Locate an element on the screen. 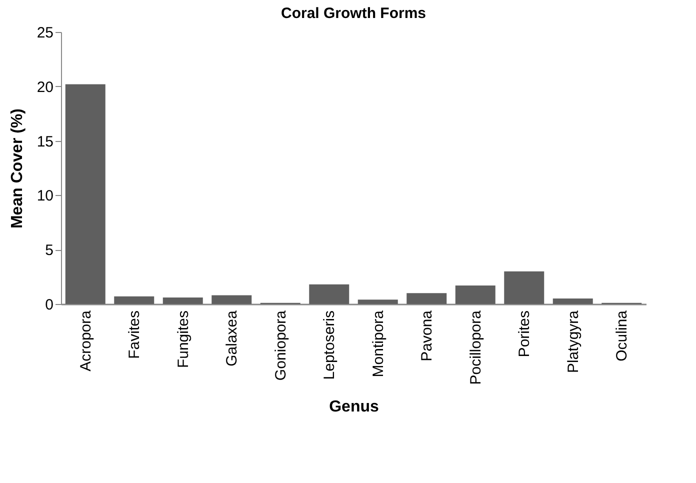 This screenshot has height=483, width=696. y-axis-title: Mean Cover (%) is located at coordinates (17, 168).